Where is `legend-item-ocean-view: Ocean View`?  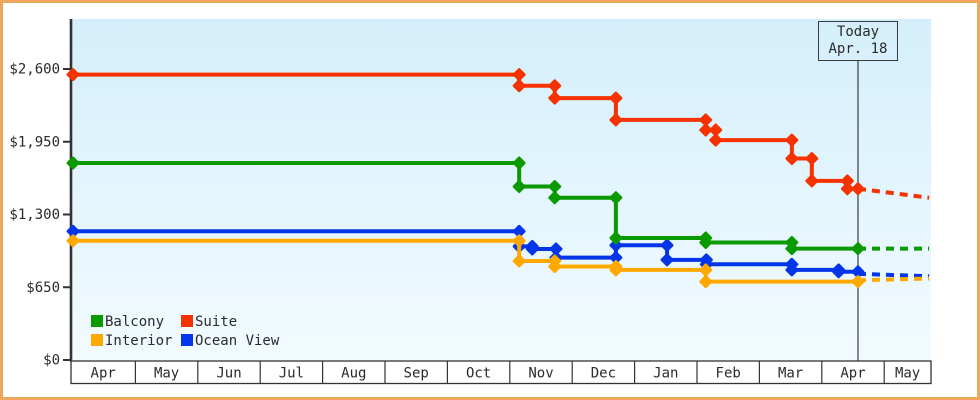
legend-item-ocean-view: Ocean View is located at coordinates (230, 341).